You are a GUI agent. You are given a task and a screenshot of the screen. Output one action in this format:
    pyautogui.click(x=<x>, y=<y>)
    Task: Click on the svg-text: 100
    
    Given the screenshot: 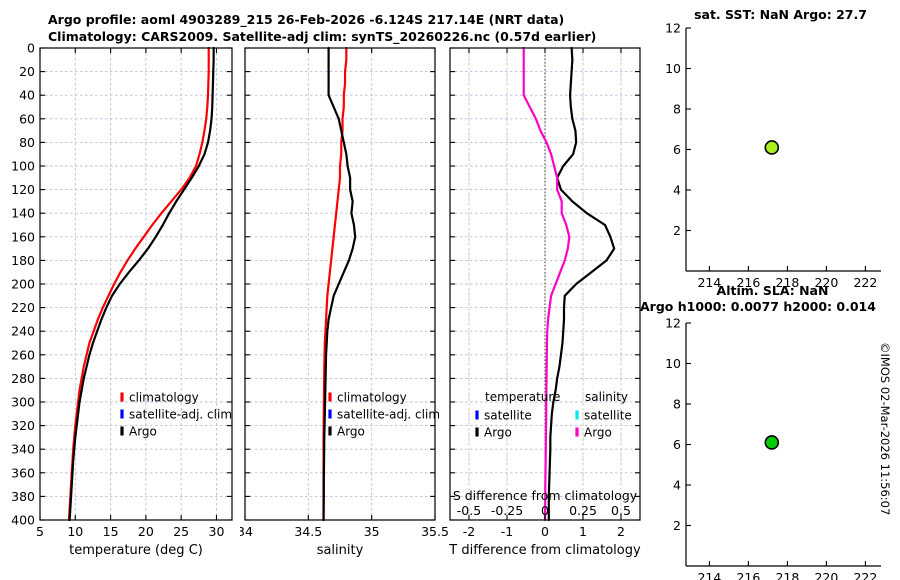 What is the action you would take?
    pyautogui.click(x=23, y=166)
    